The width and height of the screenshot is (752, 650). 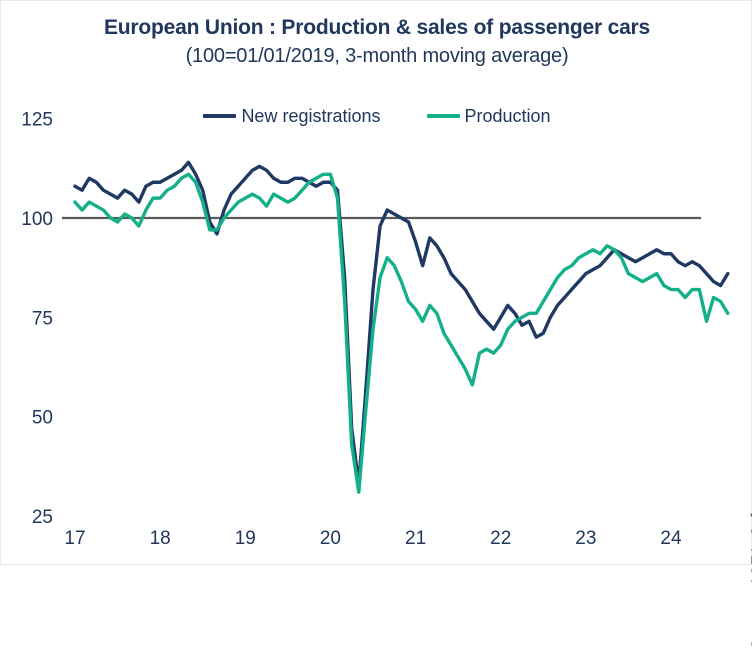 I want to click on legend-swatch-production, so click(x=443, y=116).